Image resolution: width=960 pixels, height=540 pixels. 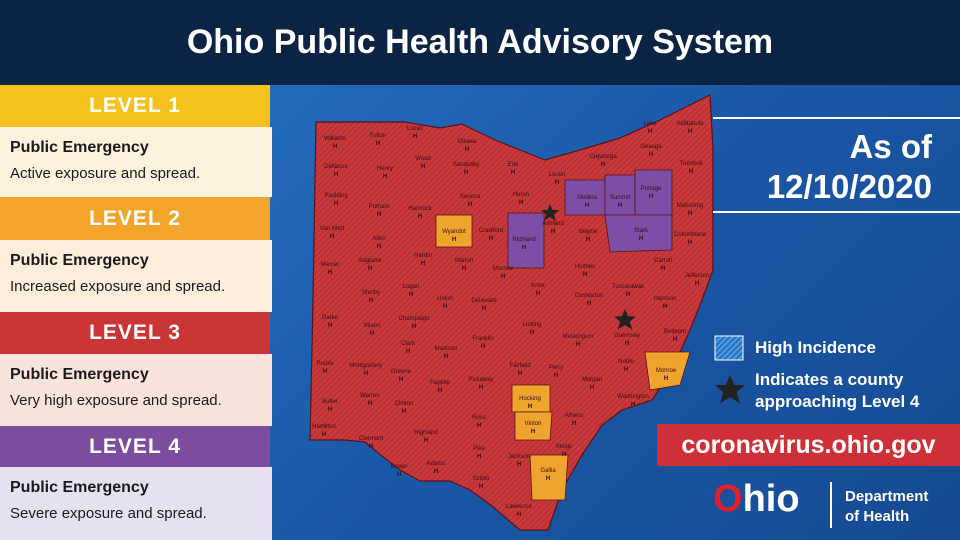 What do you see at coordinates (651, 147) in the screenshot?
I see `county-label: Geauga` at bounding box center [651, 147].